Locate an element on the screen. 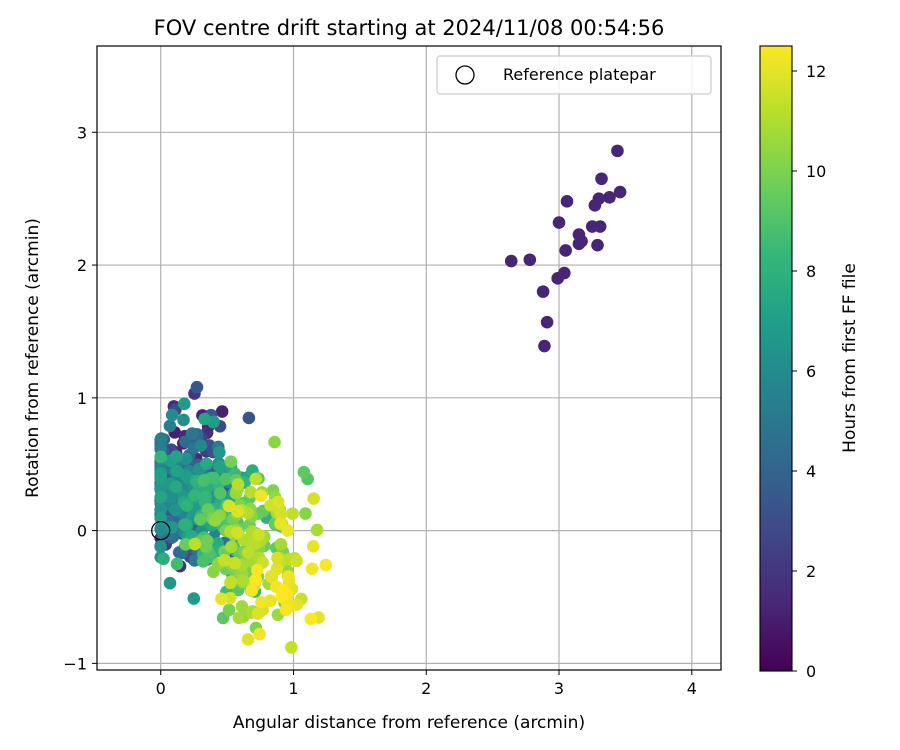 Image resolution: width=900 pixels, height=750 pixels. x-axis-label: Angular distance from reference (arcmin) is located at coordinates (409, 723).